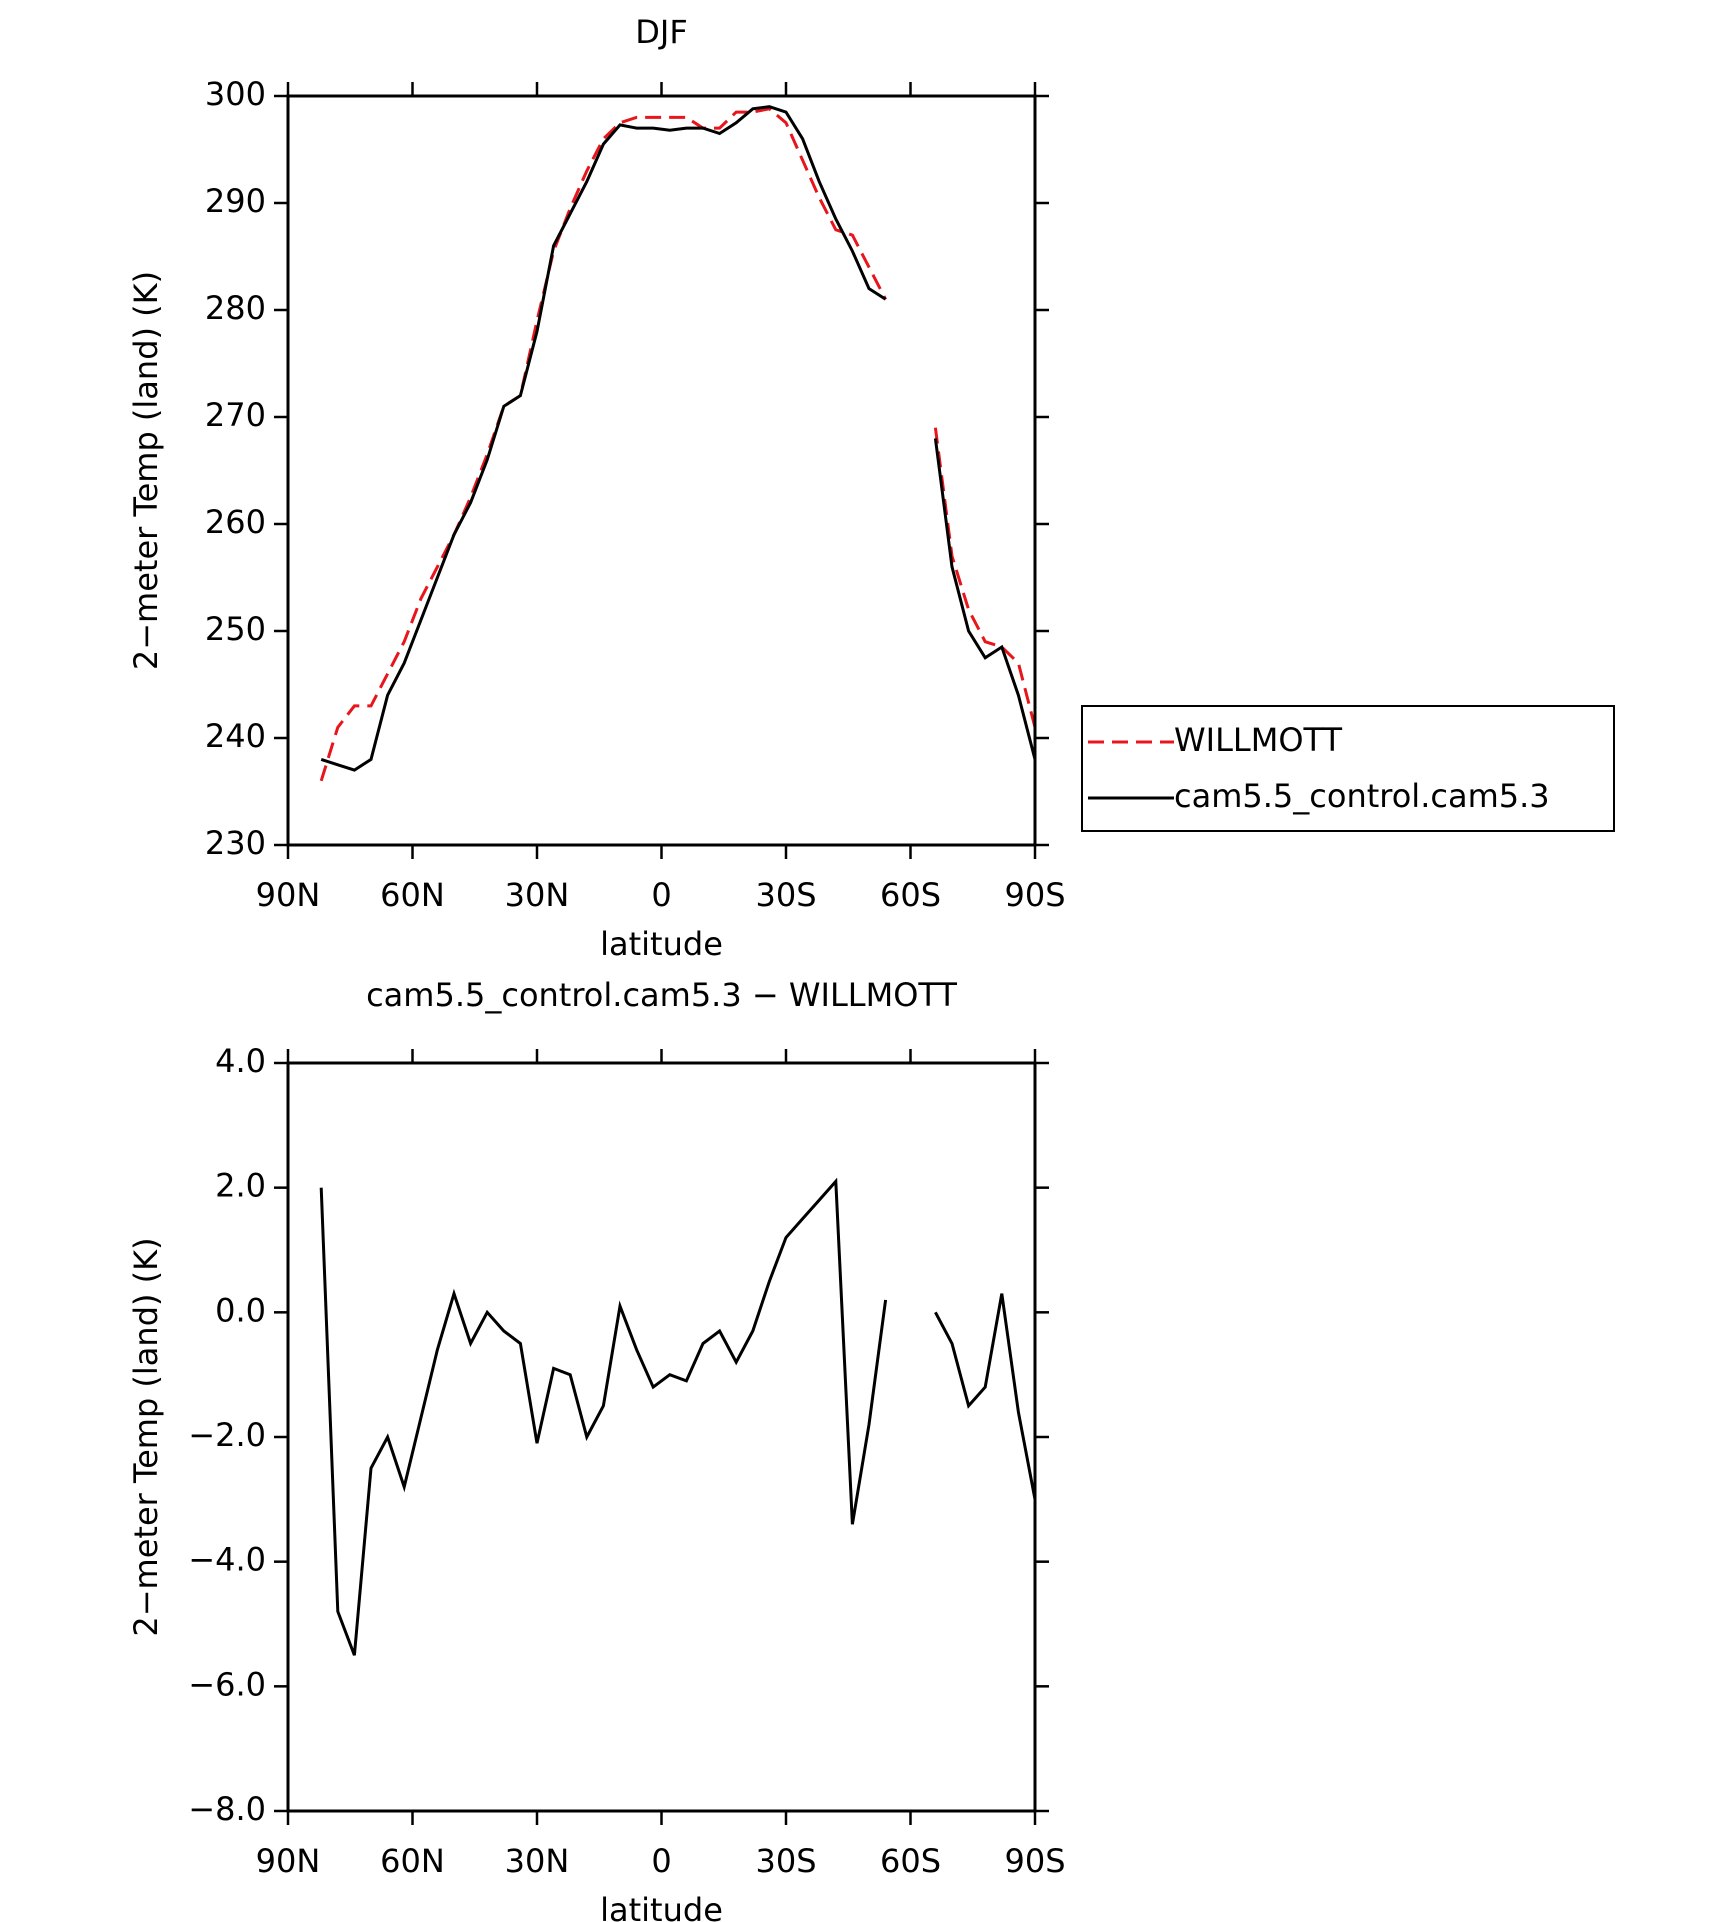 The height and width of the screenshot is (1922, 1710). I want to click on y-tick-label: 230, so click(235, 843).